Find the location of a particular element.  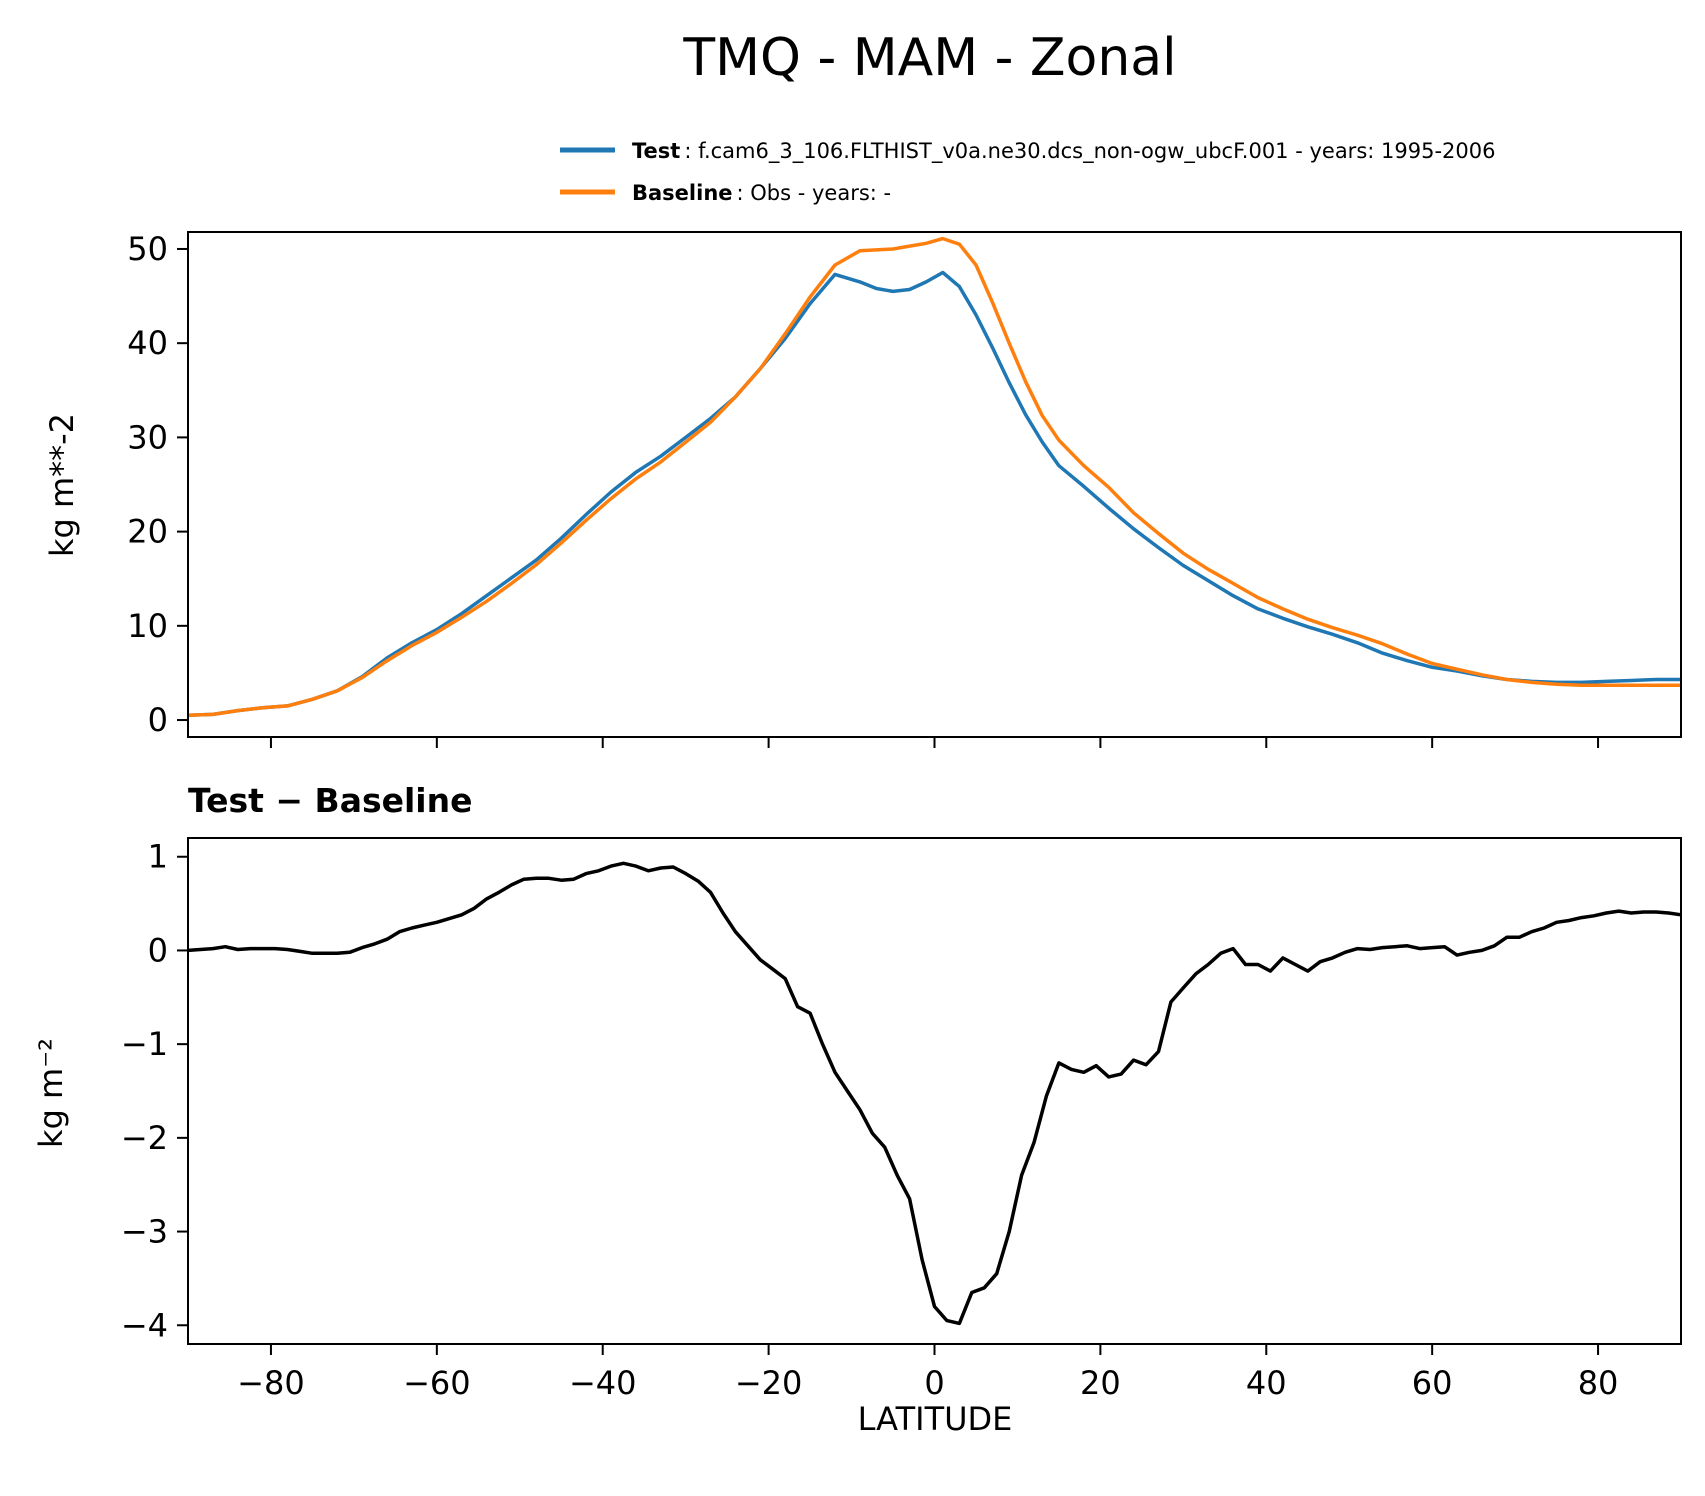

y-tick-label: −1 is located at coordinates (144, 1044).